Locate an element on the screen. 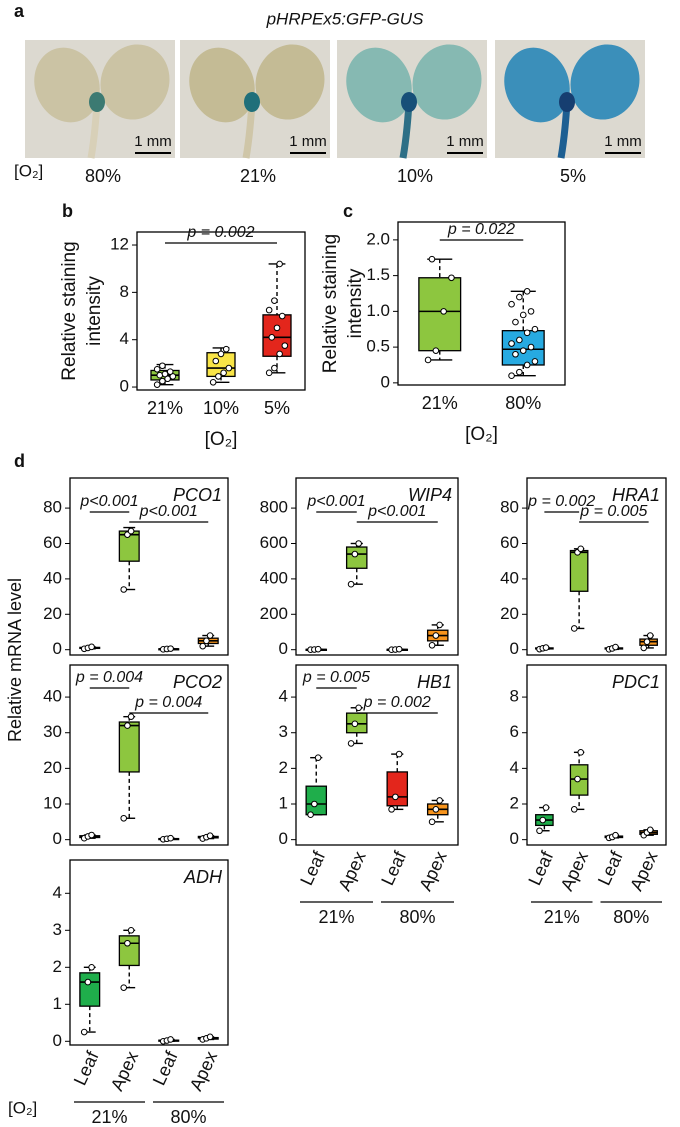 This screenshot has width=680, height=1127. group-label: 21% is located at coordinates (336, 917).